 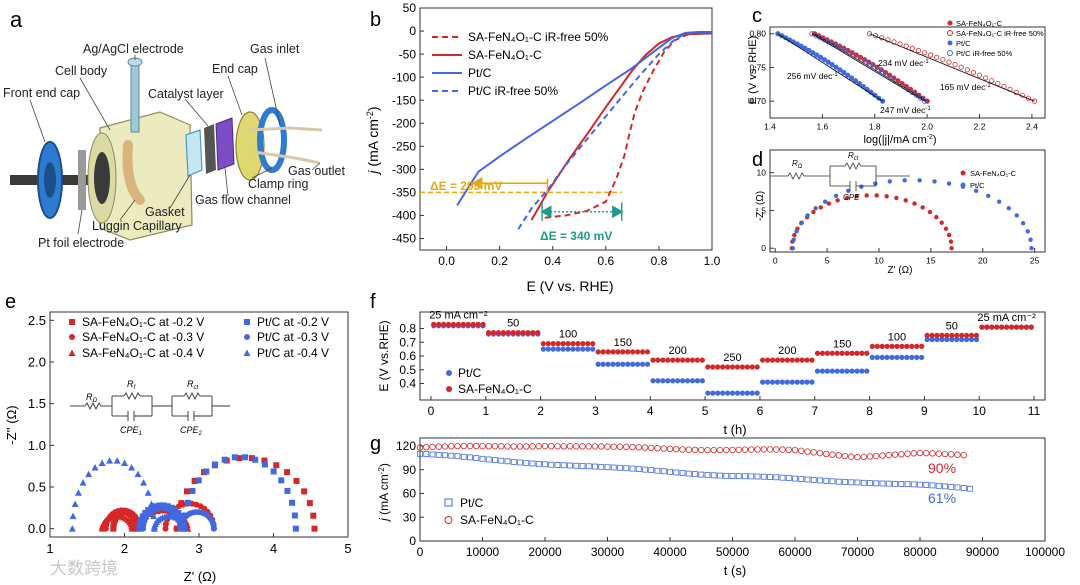 I want to click on b-legend-3: Pt/C iR-free 50%, so click(x=513, y=91).